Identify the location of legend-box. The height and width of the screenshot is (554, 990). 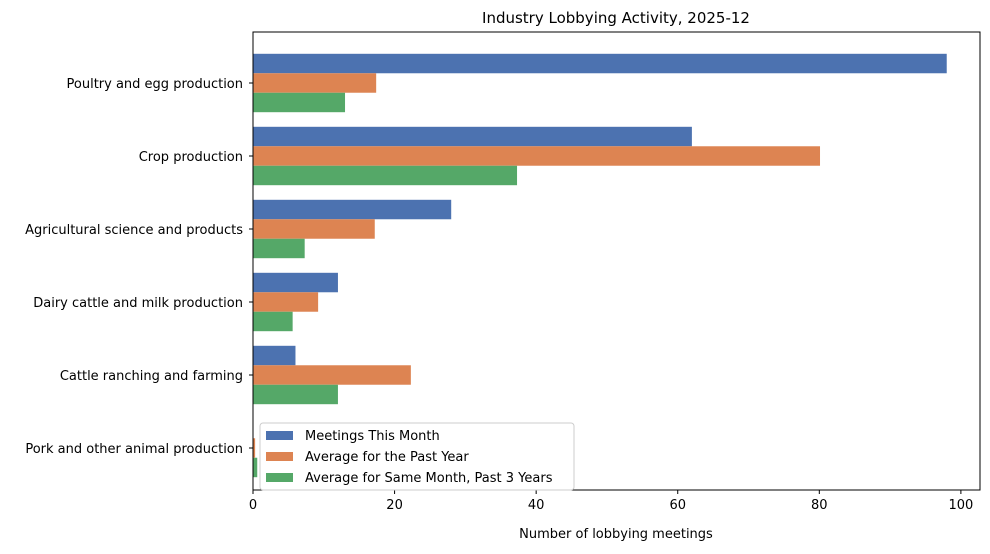
(417, 456).